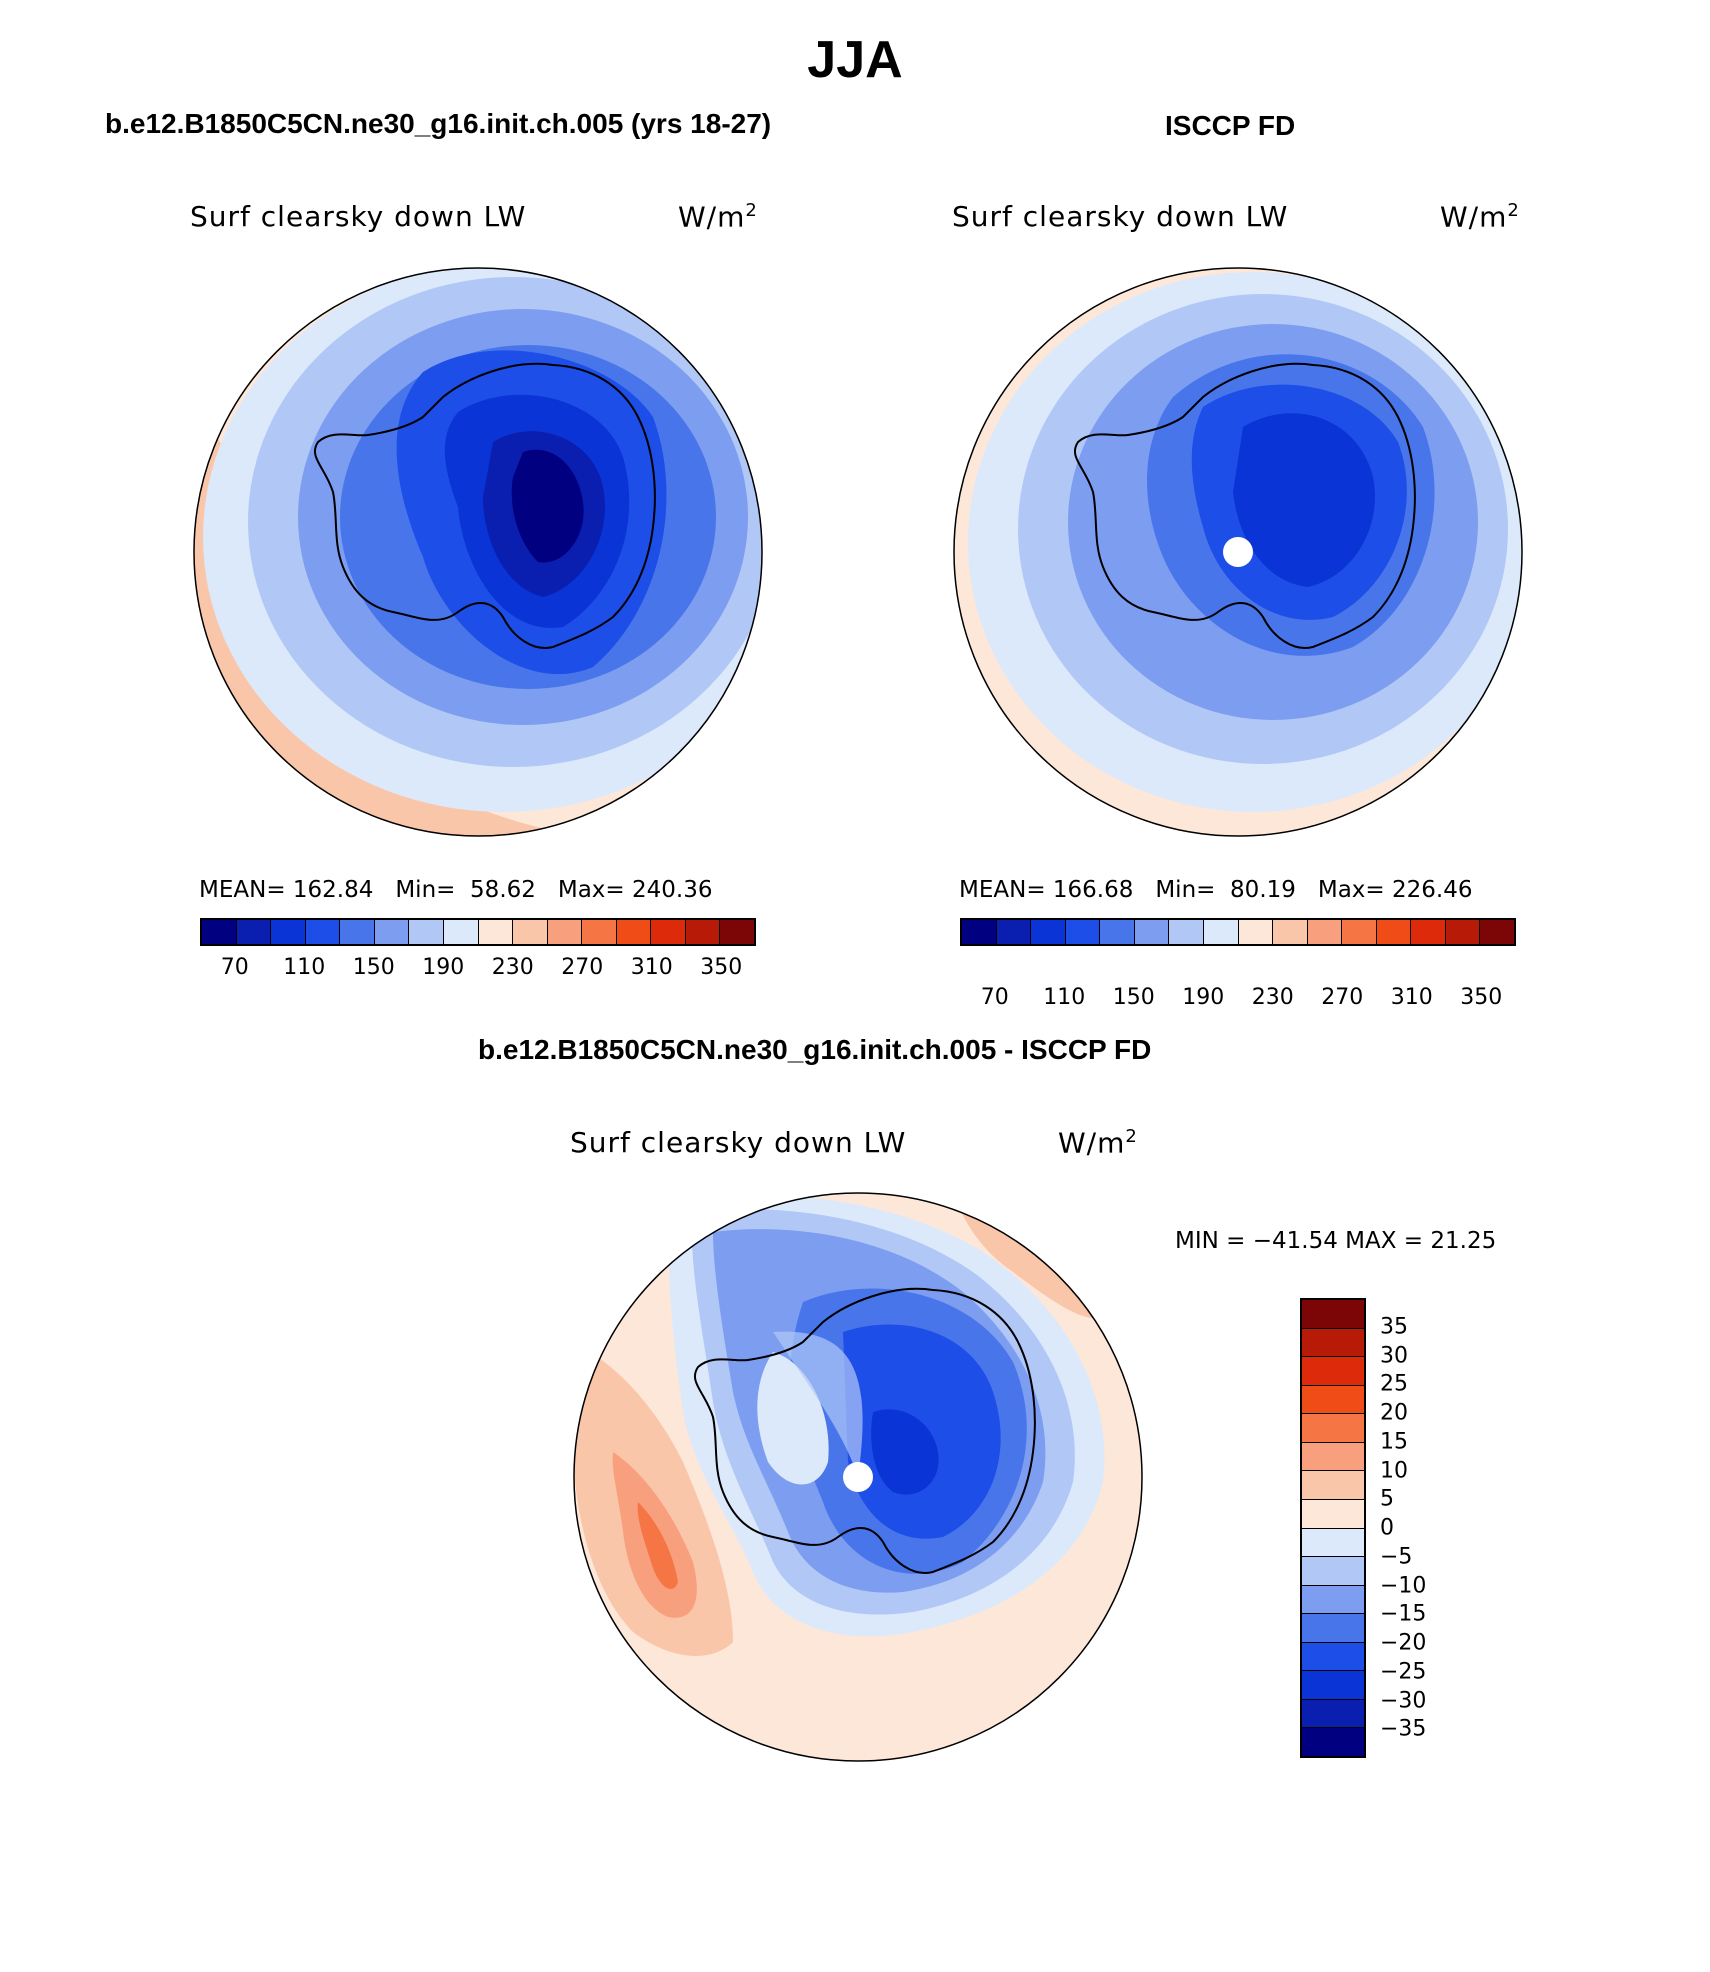  What do you see at coordinates (478, 970) in the screenshot?
I see `model-colorbar-ticks: 70 110 150 190 230 270 310 350` at bounding box center [478, 970].